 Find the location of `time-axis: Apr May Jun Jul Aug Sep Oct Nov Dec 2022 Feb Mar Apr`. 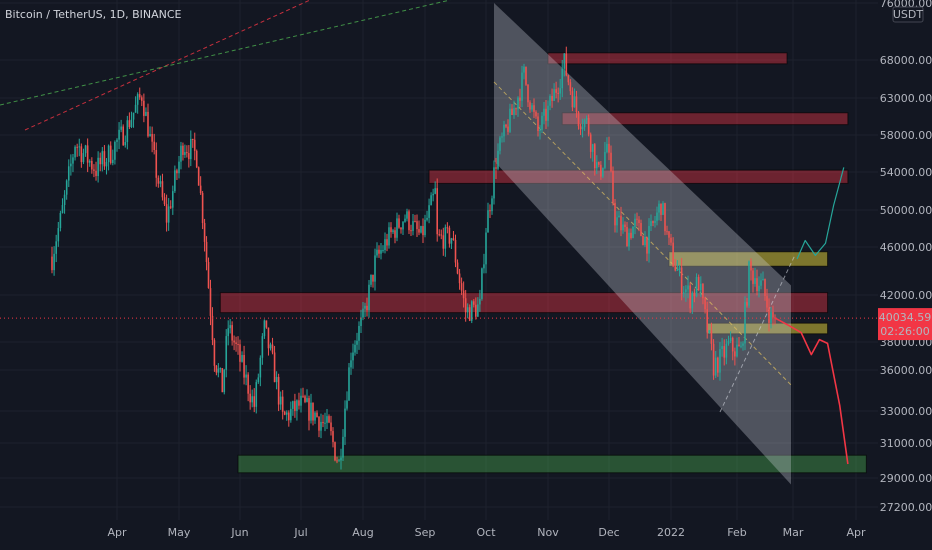

time-axis: Apr May Jun Jul Aug Sep Oct Nov Dec 2022 Feb Mar Apr is located at coordinates (486, 532).